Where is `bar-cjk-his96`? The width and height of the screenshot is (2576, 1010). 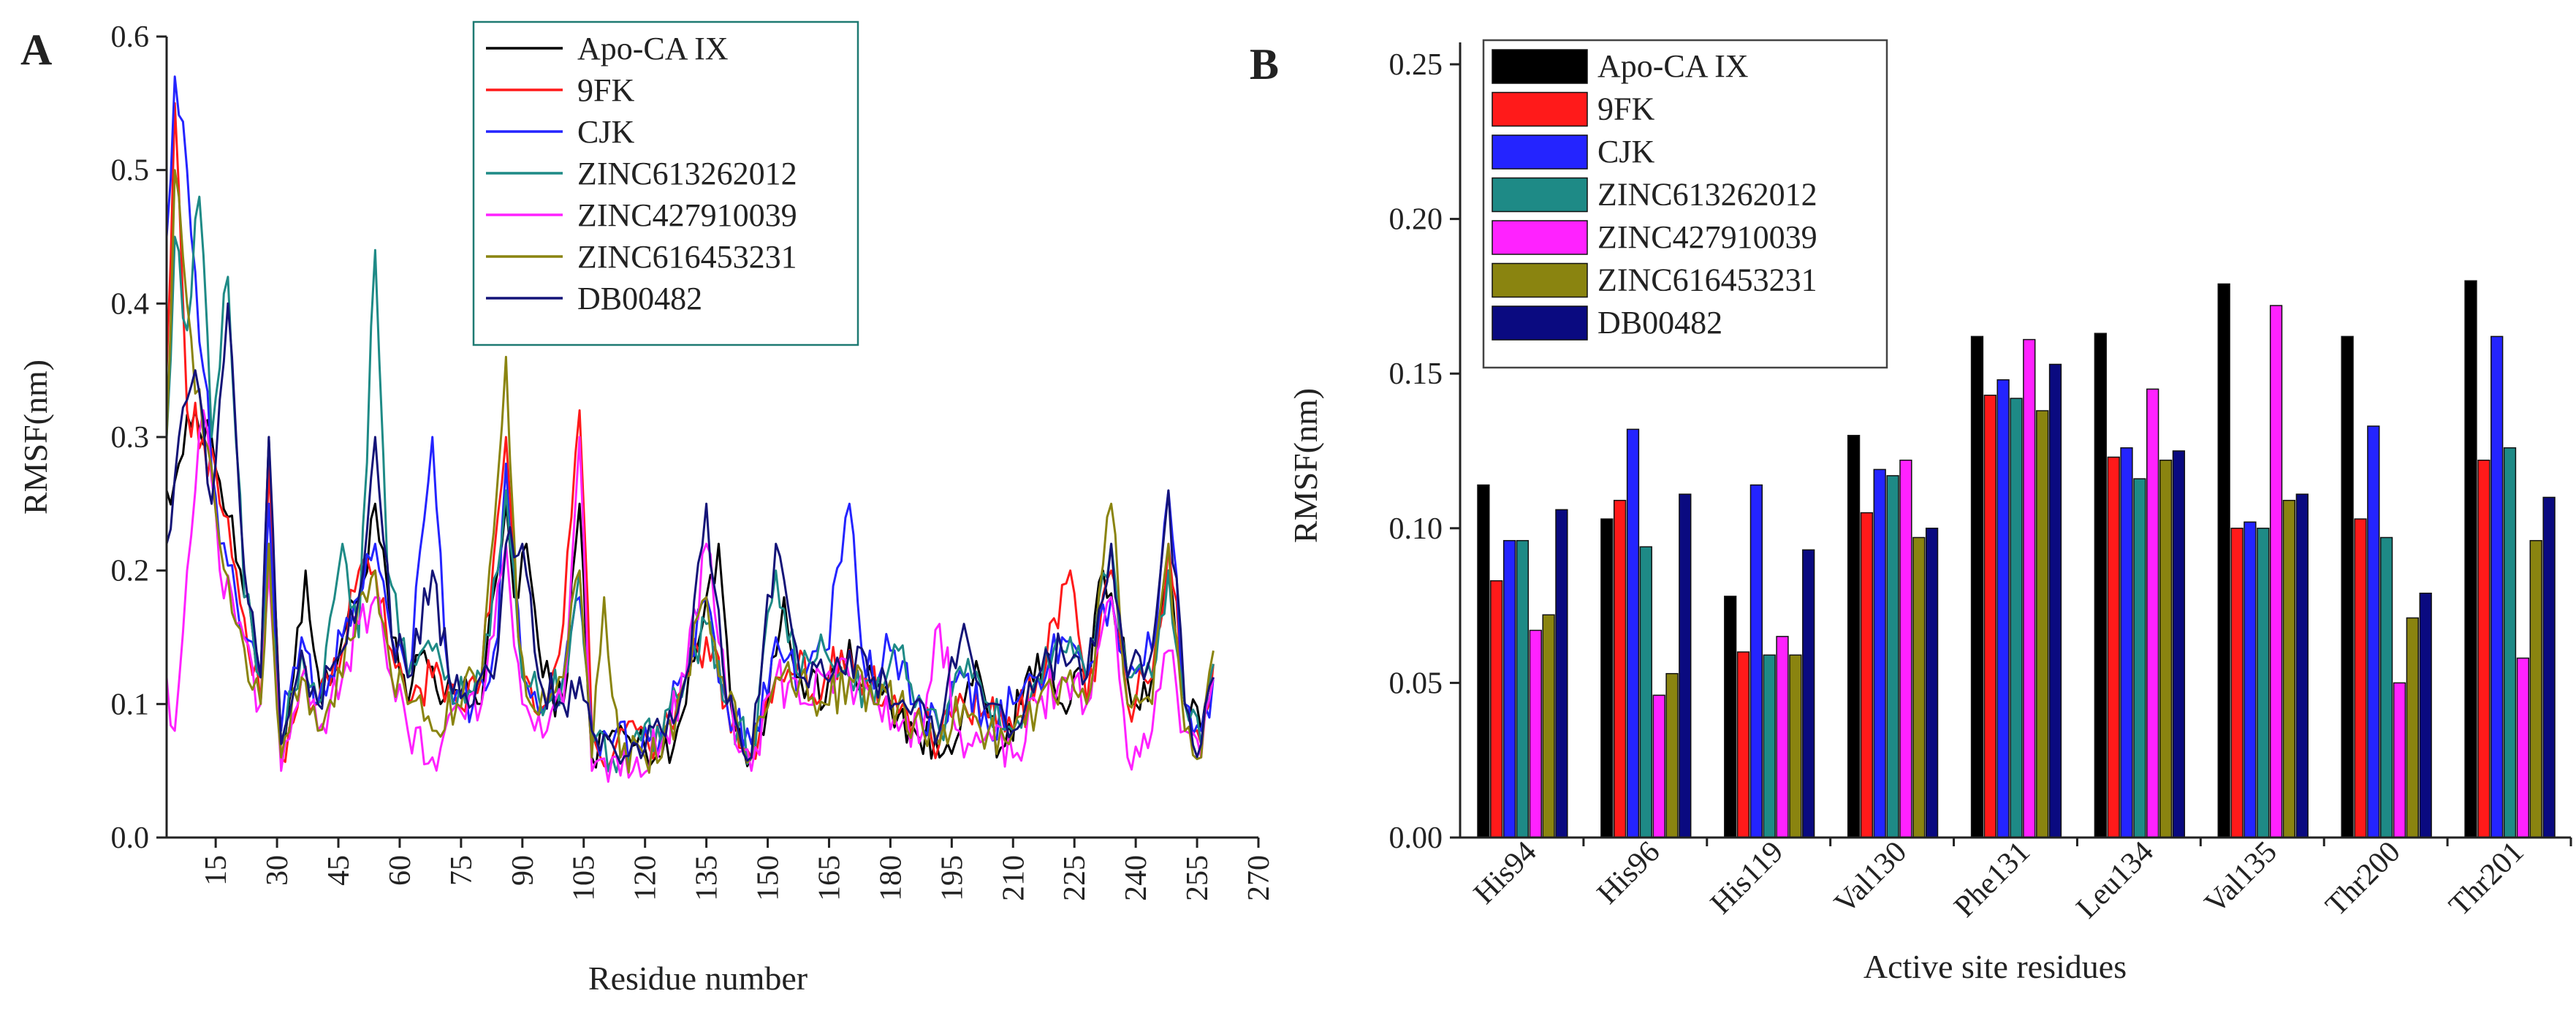
bar-cjk-his96 is located at coordinates (1633, 633).